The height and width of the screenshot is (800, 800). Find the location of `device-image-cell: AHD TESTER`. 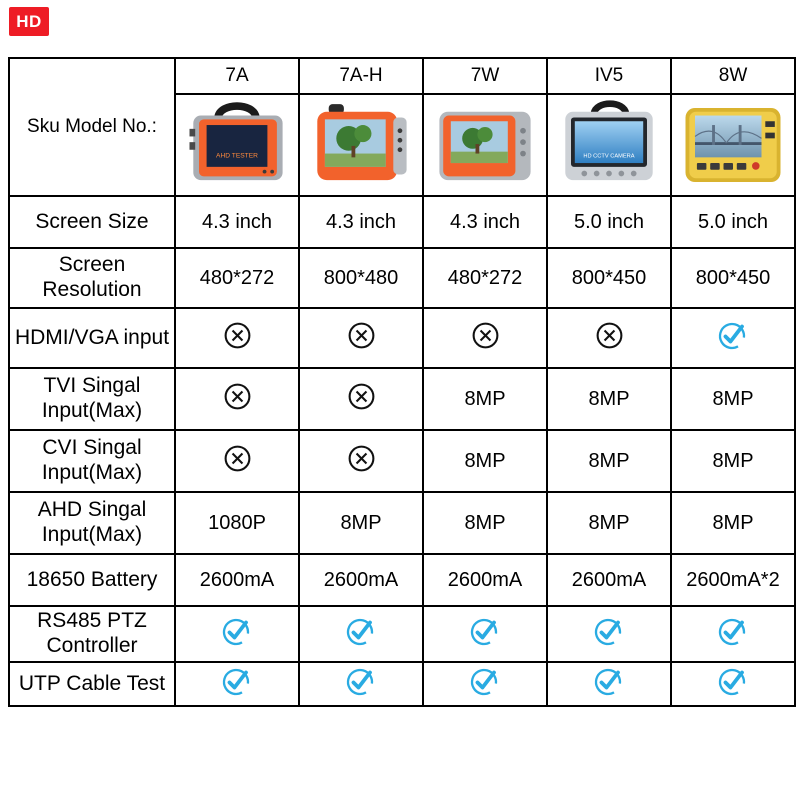

device-image-cell: AHD TESTER is located at coordinates (237, 145).